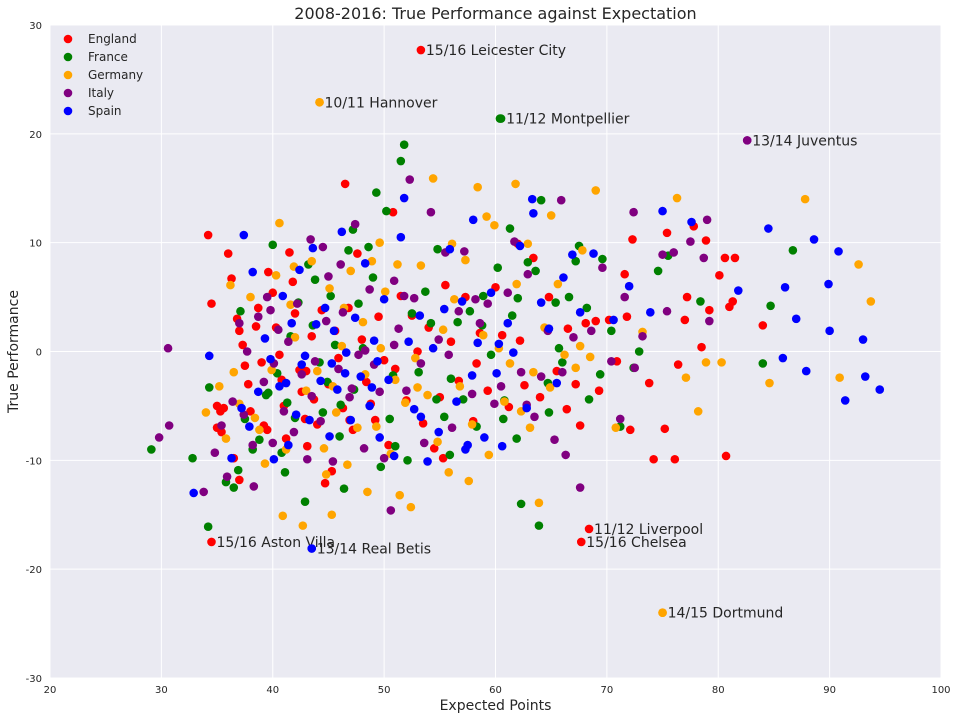  Describe the element at coordinates (384, 690) in the screenshot. I see `x-tick-label: 50` at that location.